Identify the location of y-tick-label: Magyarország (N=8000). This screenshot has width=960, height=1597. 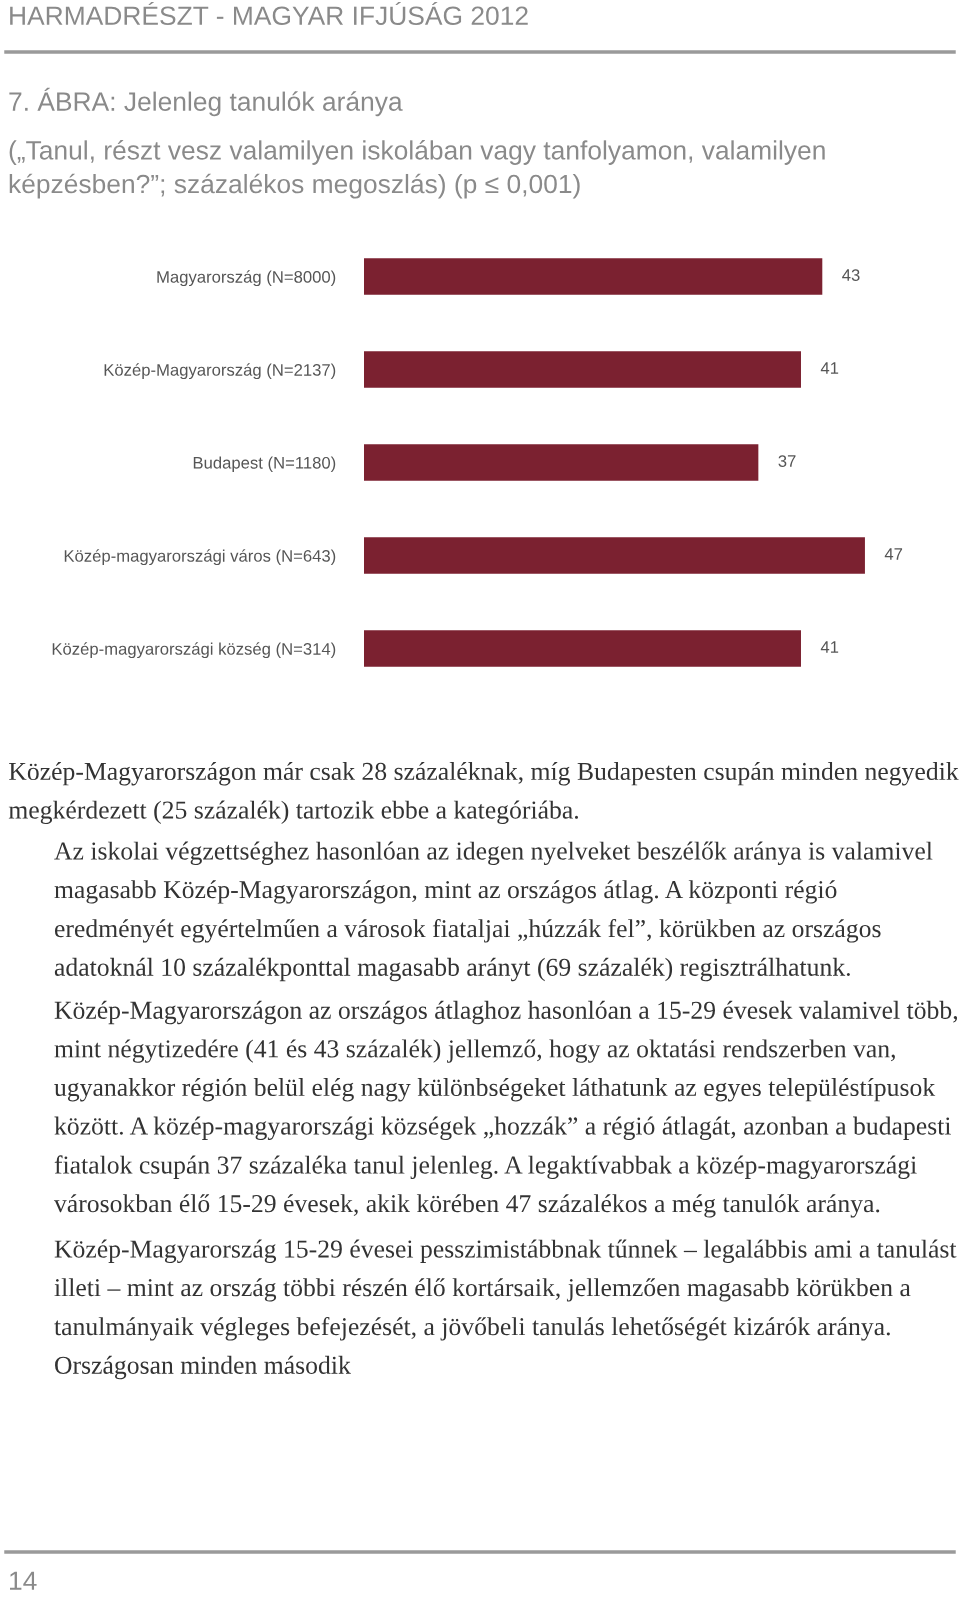
(246, 278).